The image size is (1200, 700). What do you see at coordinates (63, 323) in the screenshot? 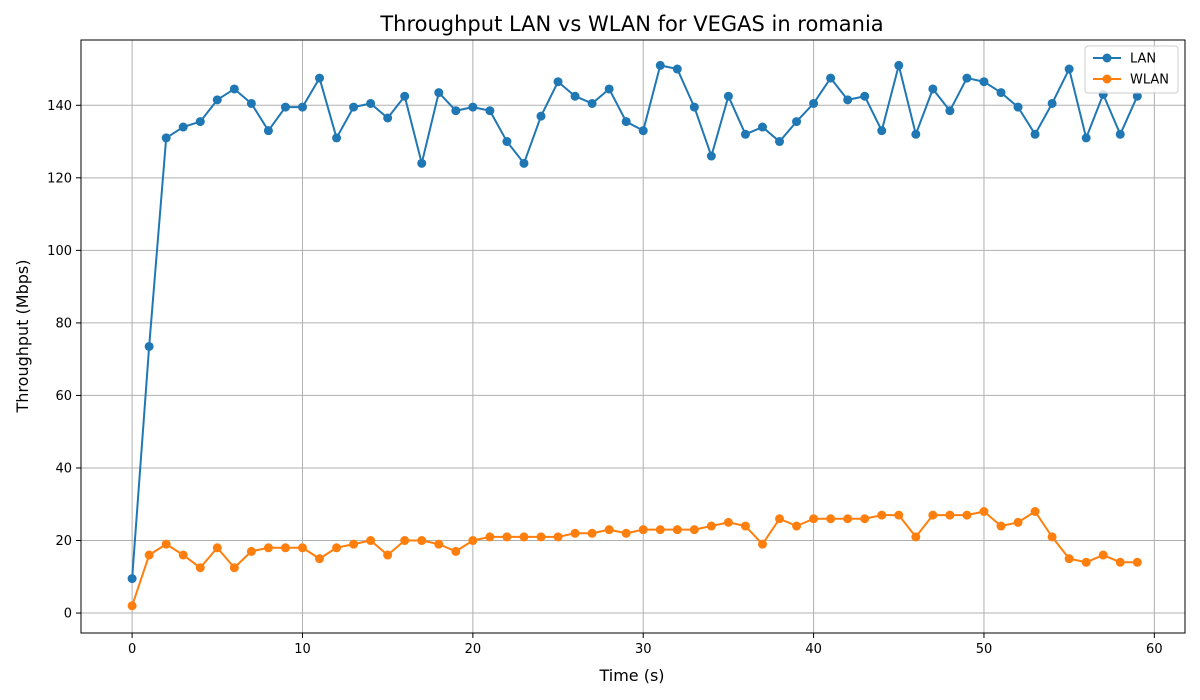
I see `y-tick-label: 80` at bounding box center [63, 323].